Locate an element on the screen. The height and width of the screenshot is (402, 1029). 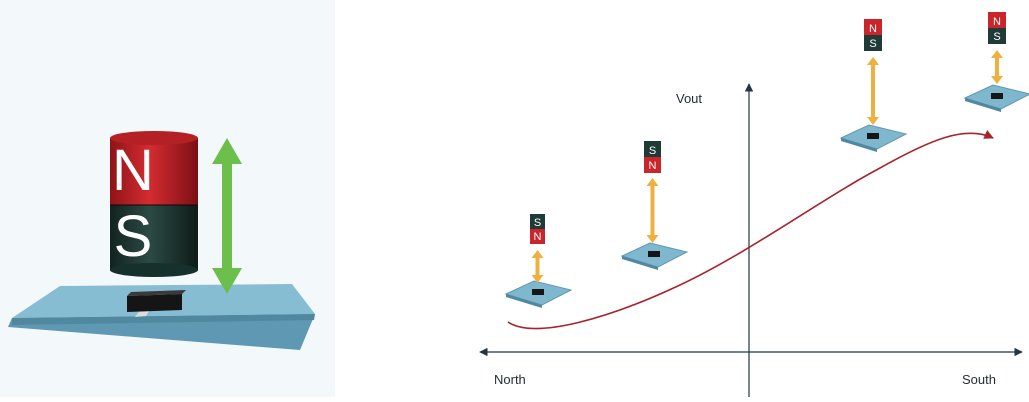
magnet-bottom-pole-label: S is located at coordinates (133, 236).